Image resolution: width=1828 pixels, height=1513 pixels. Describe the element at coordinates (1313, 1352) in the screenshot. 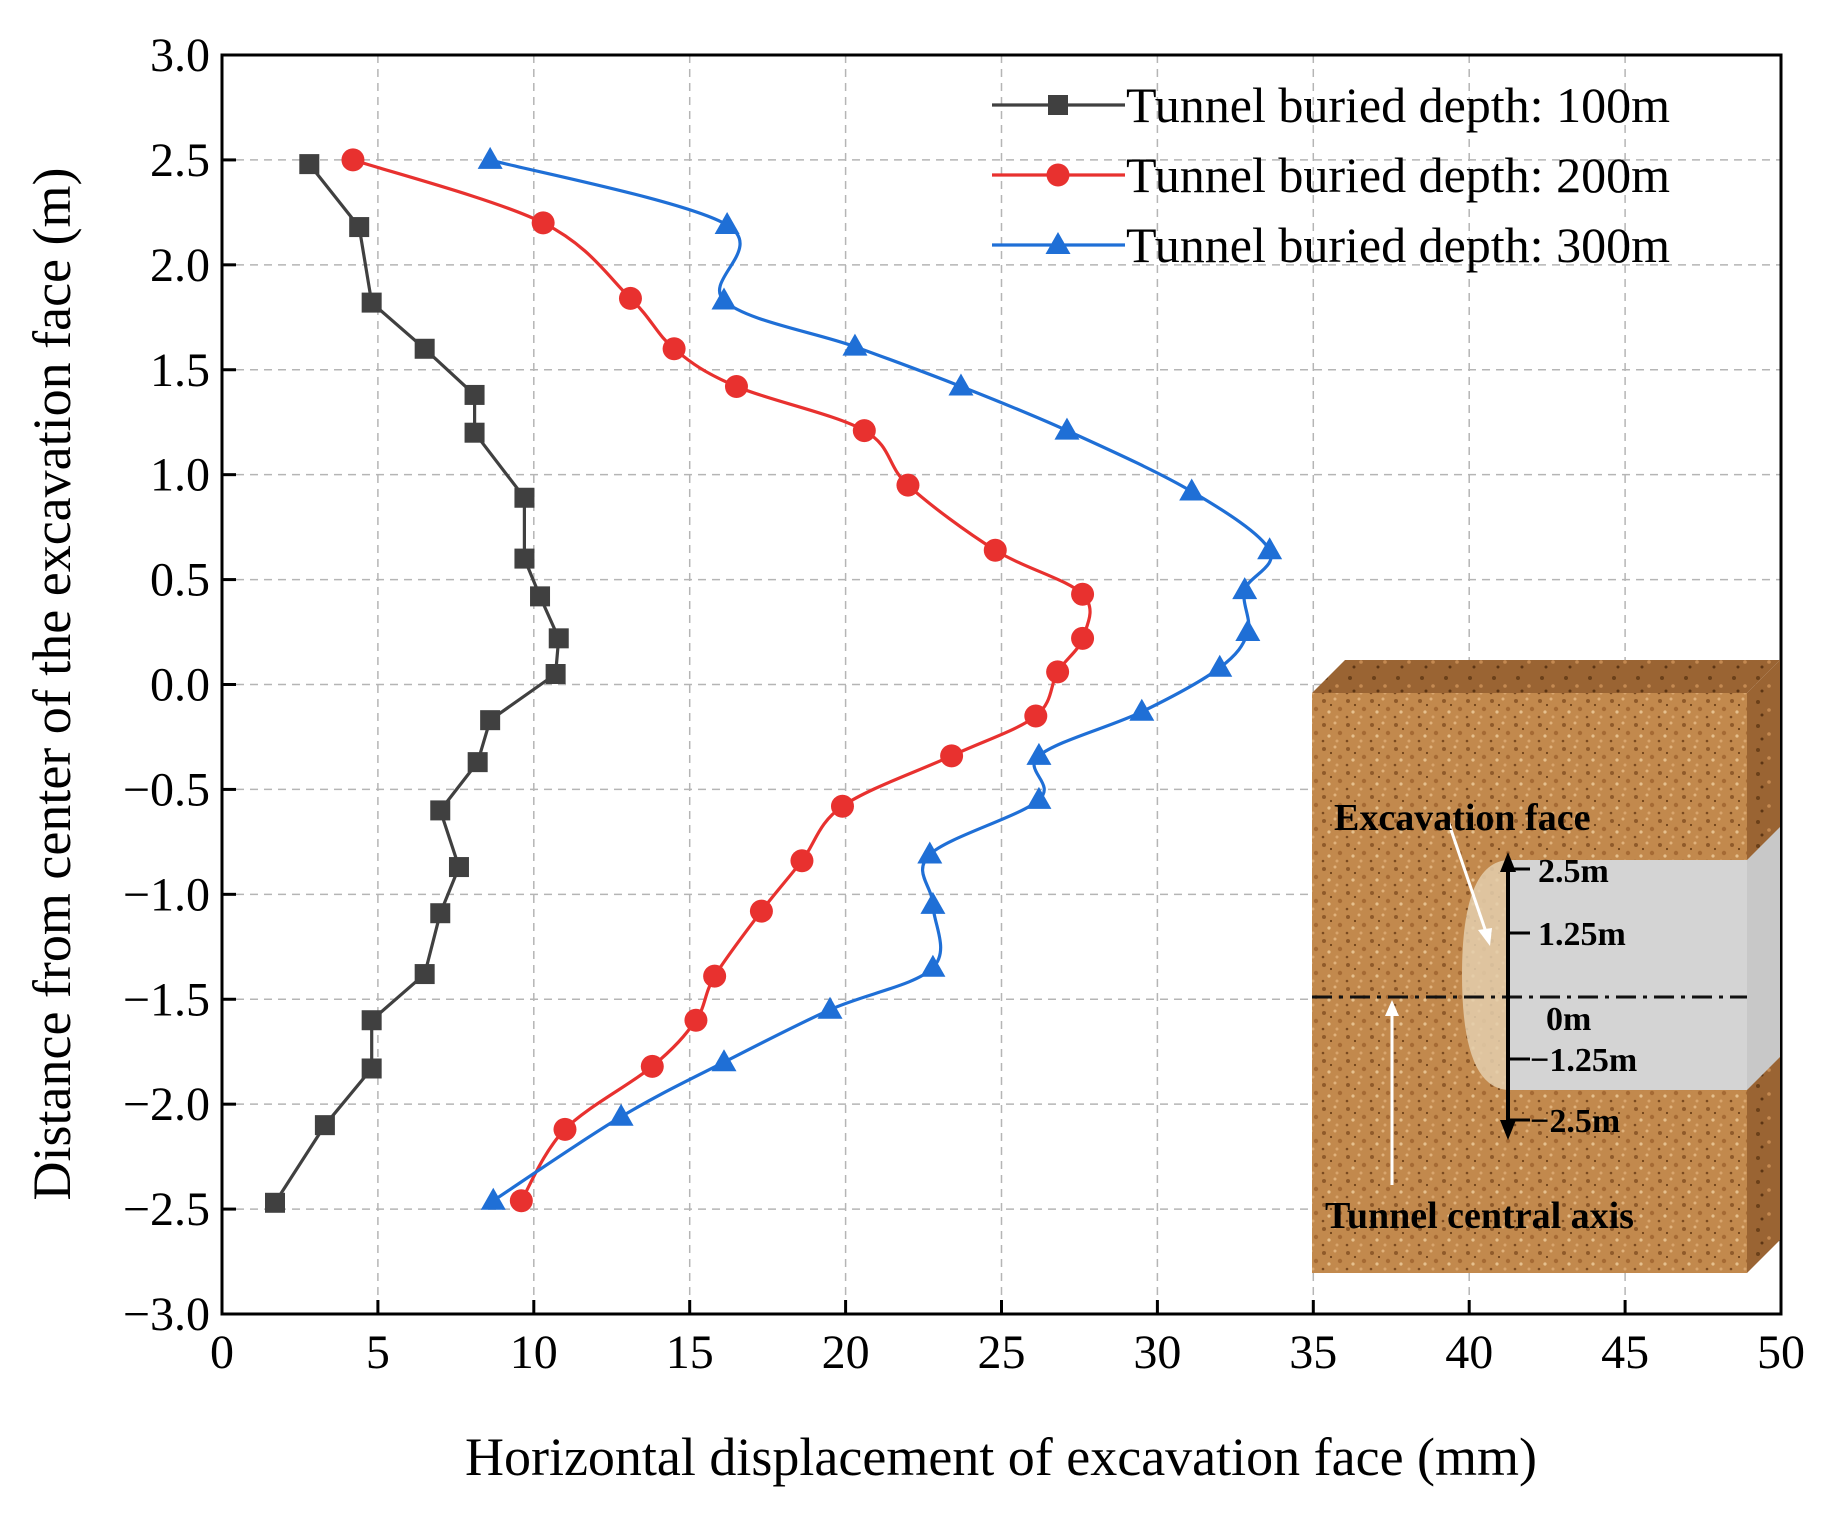

I see `x-tick-label: 35` at that location.